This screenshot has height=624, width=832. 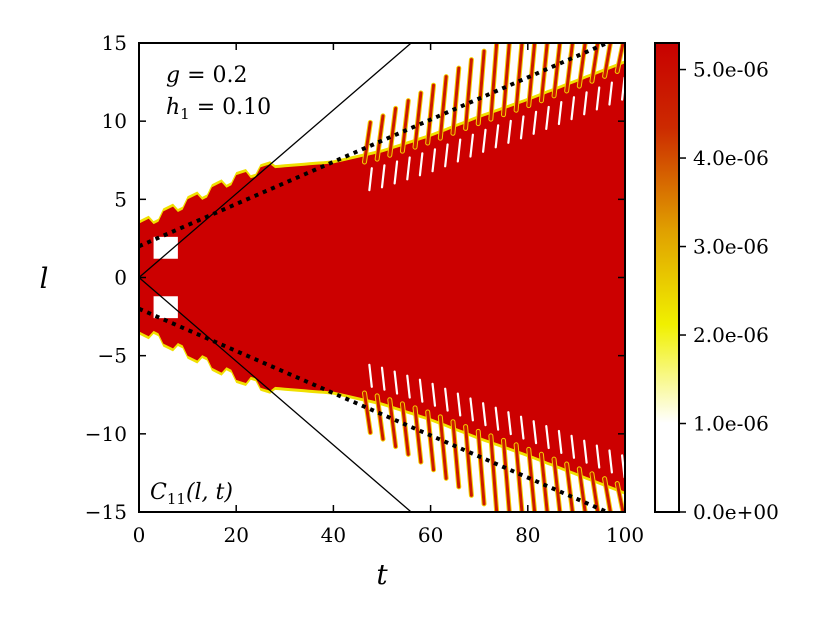 I want to click on x-axis-label: t, so click(x=382, y=574).